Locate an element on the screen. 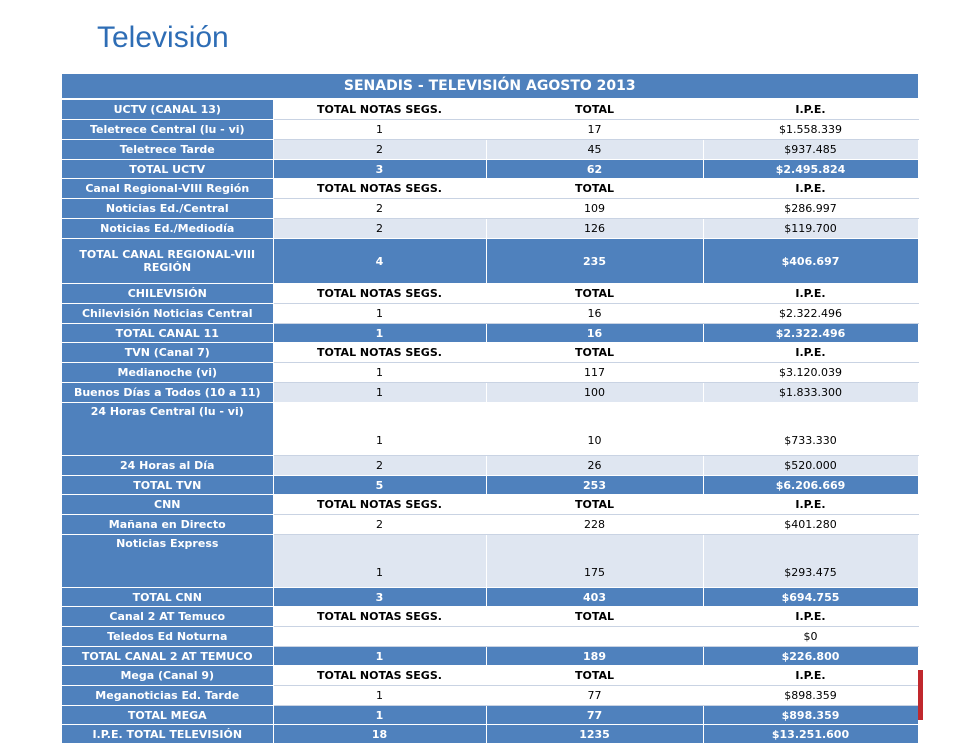  seconds-cell: 45 is located at coordinates (595, 149).